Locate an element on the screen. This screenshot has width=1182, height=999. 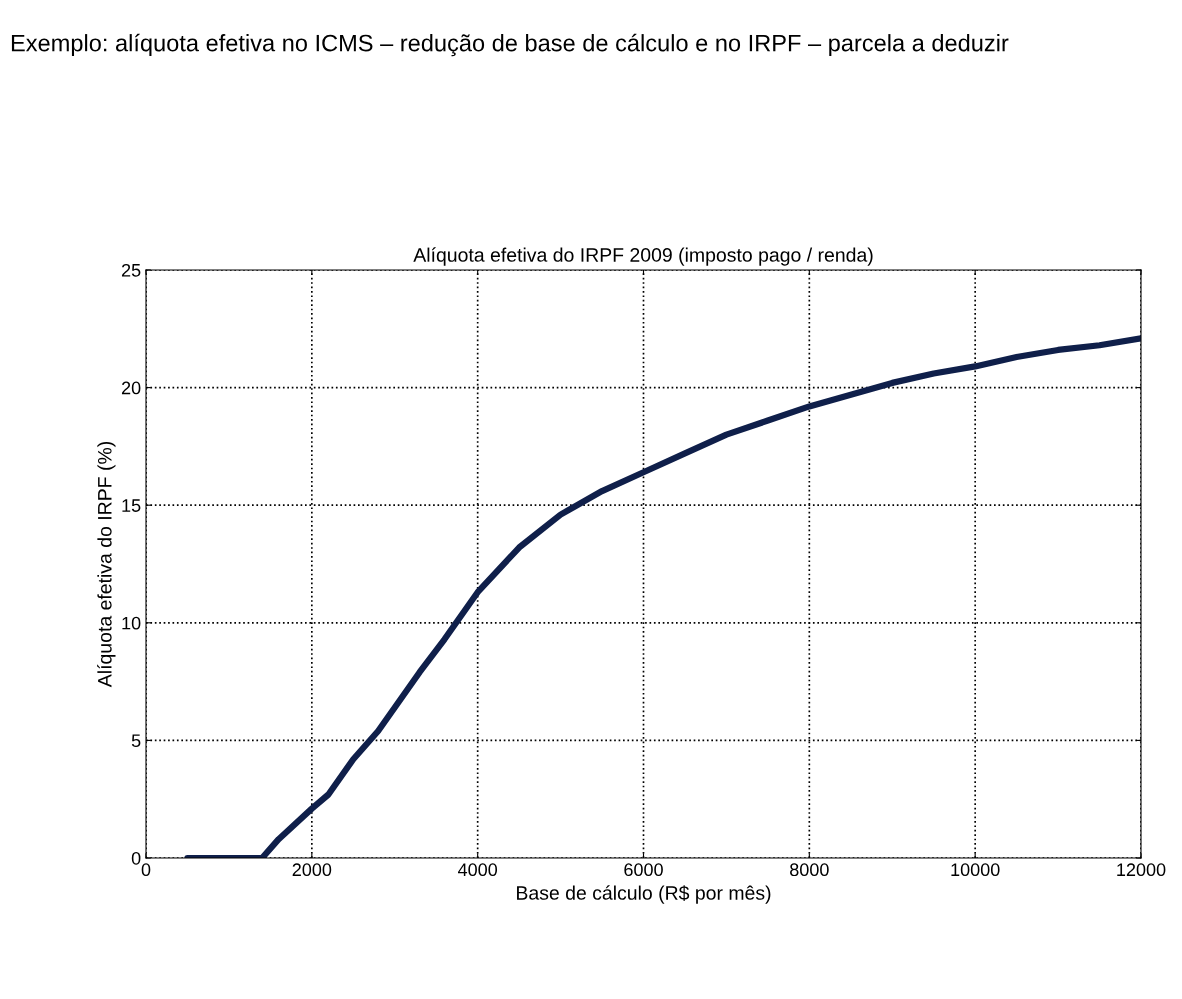
y-tick-label: 25 is located at coordinates (131, 270).